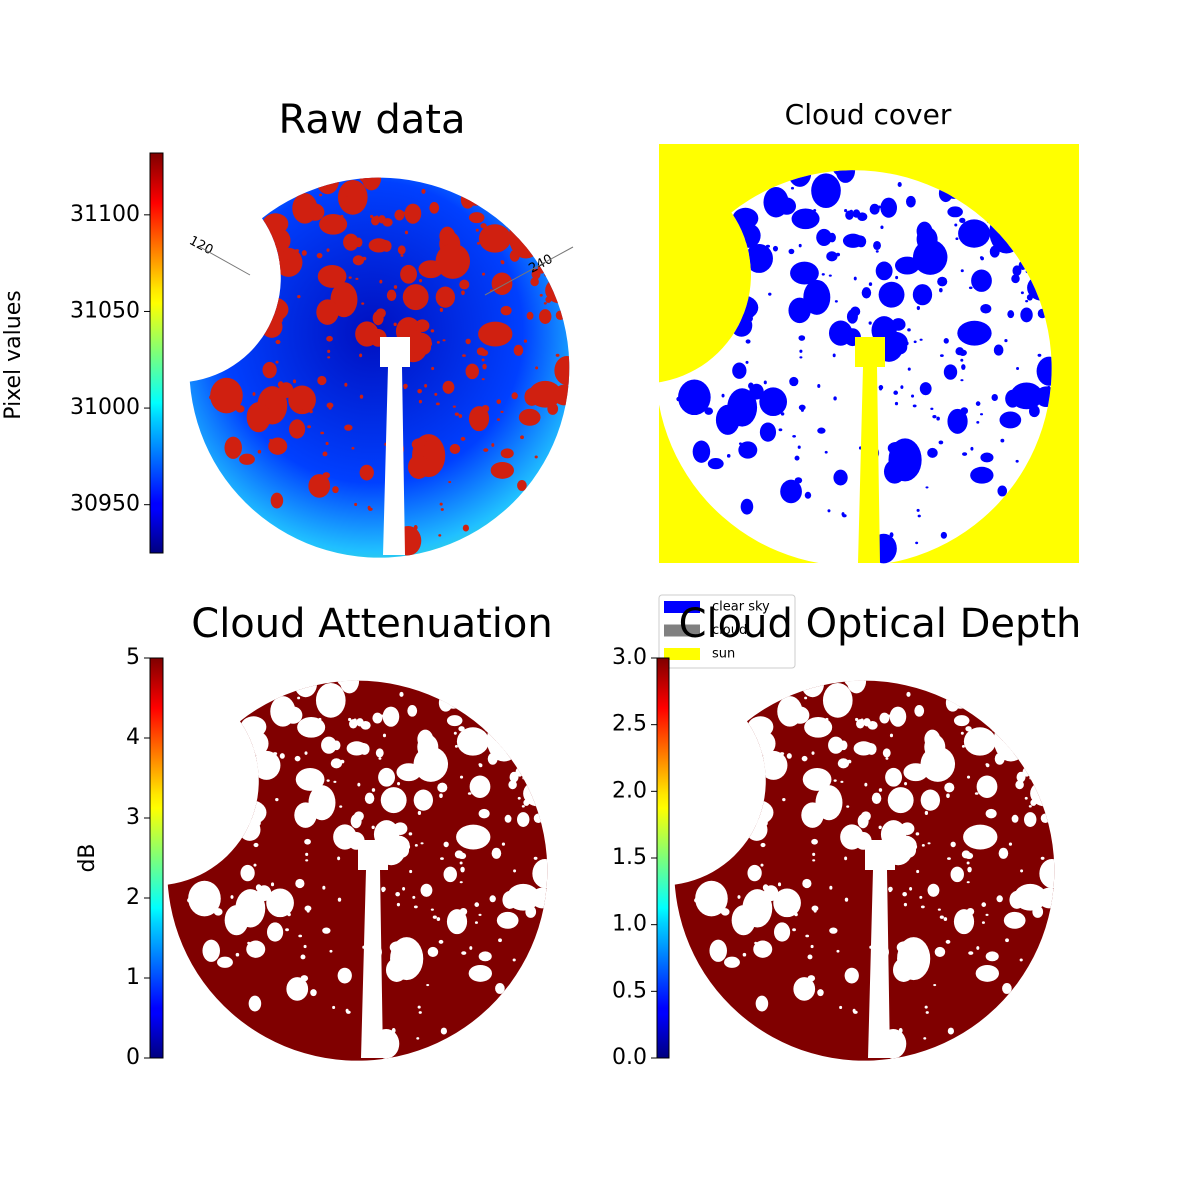  Describe the element at coordinates (156, 858) in the screenshot. I see `colorbar` at that location.